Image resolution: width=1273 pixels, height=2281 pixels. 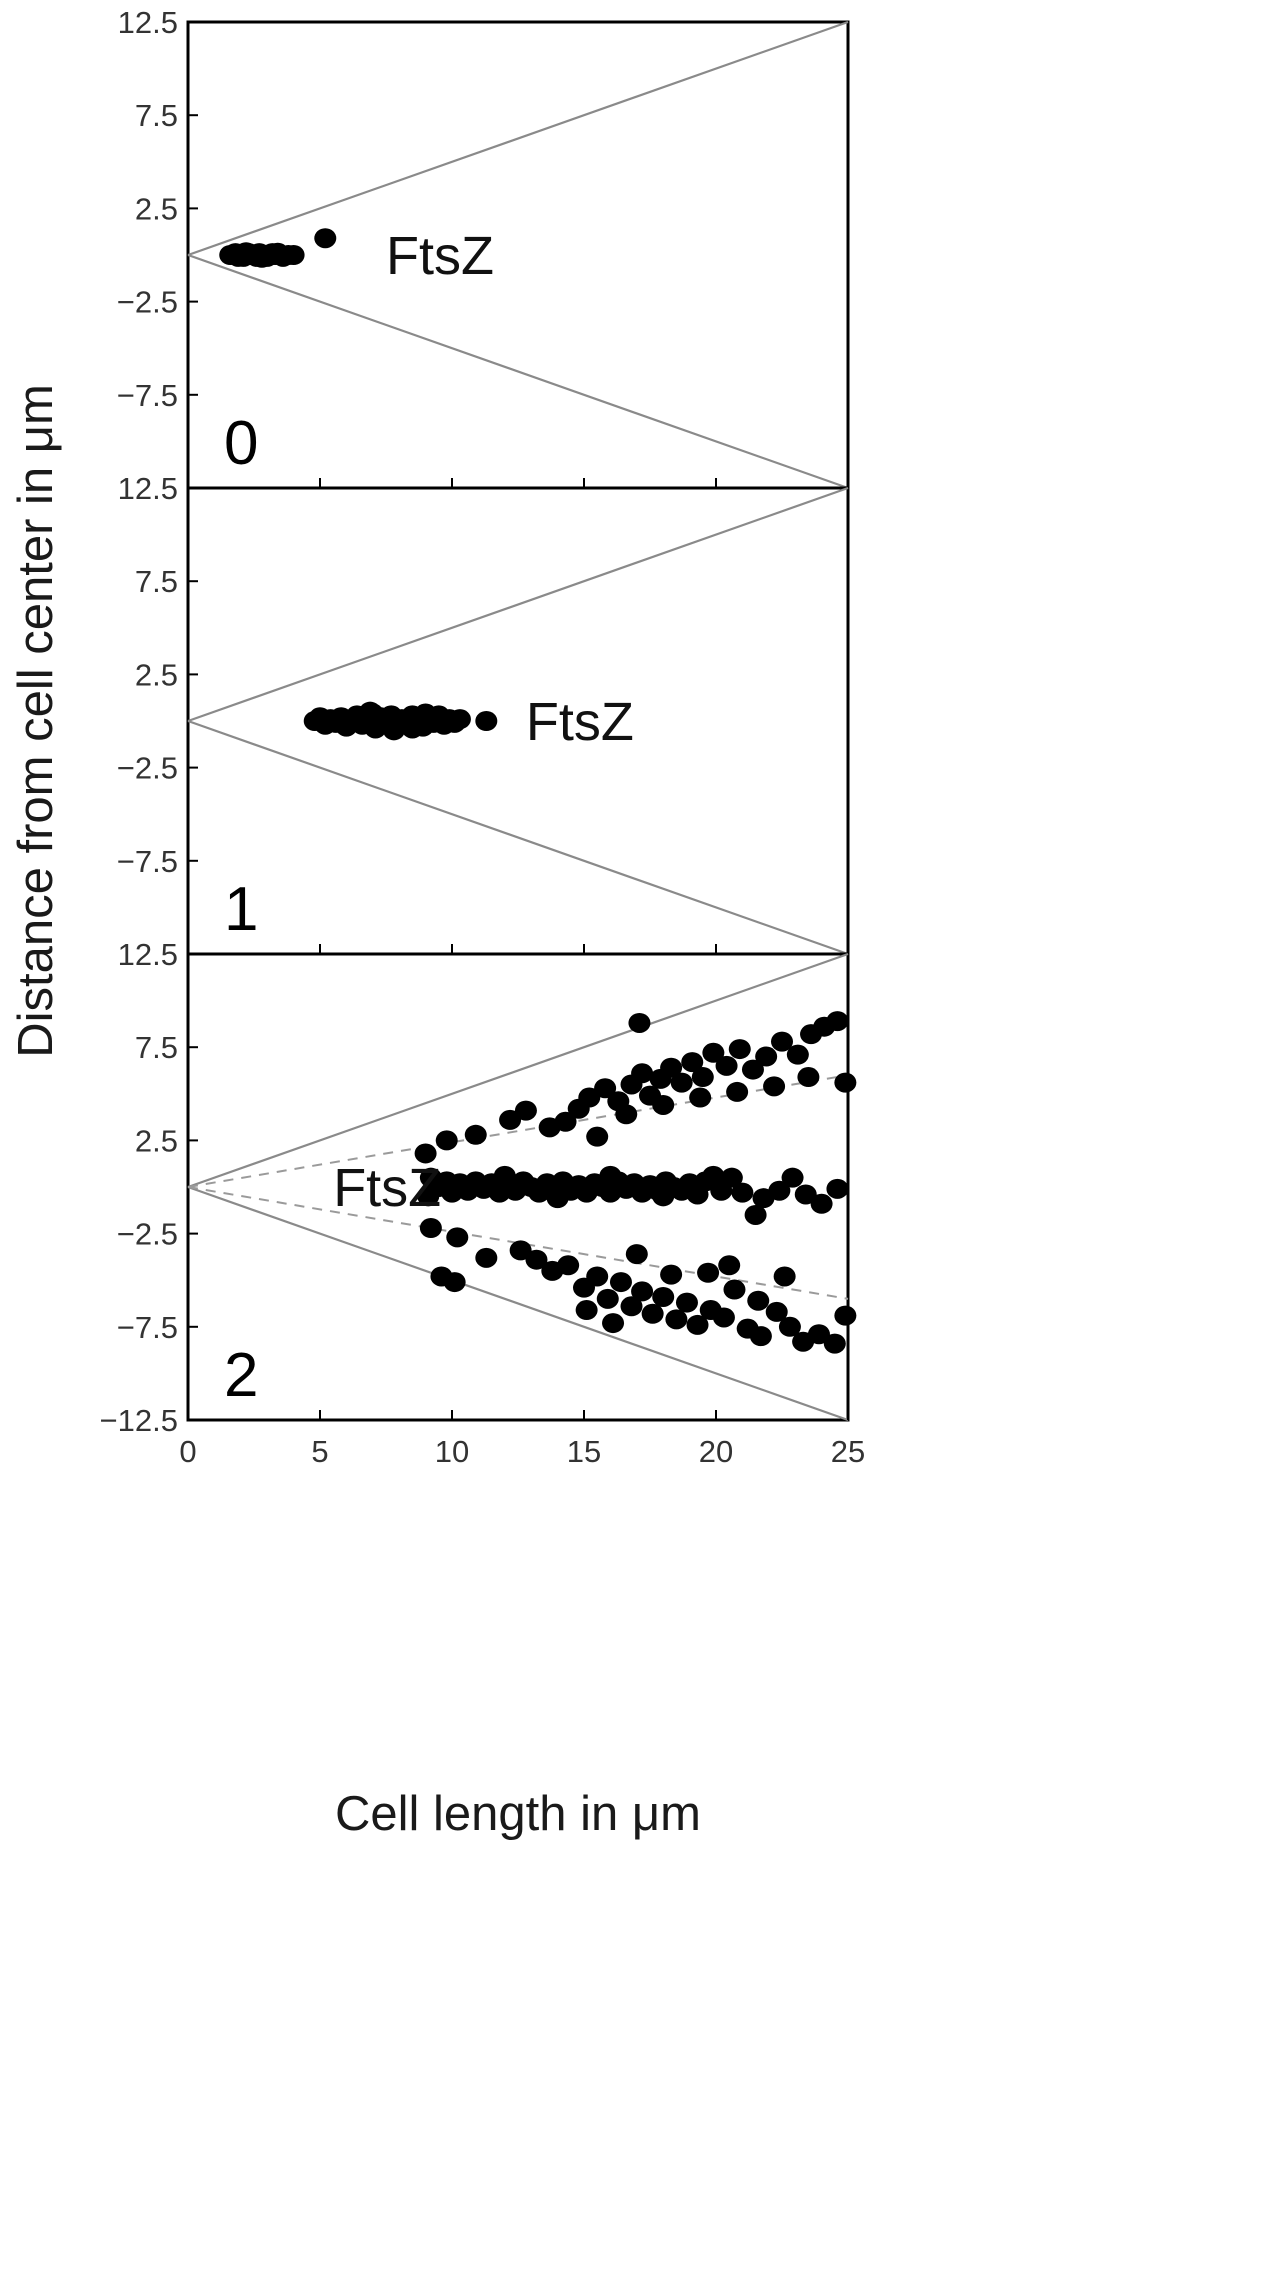 I want to click on panel-number-label: 1, so click(x=241, y=909).